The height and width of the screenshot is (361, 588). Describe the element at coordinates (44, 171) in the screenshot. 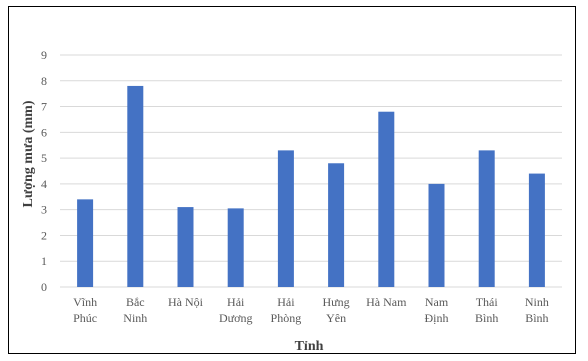

I see `y-tick-labels: 0 1 2 3 4 5 6 7 8 9` at that location.